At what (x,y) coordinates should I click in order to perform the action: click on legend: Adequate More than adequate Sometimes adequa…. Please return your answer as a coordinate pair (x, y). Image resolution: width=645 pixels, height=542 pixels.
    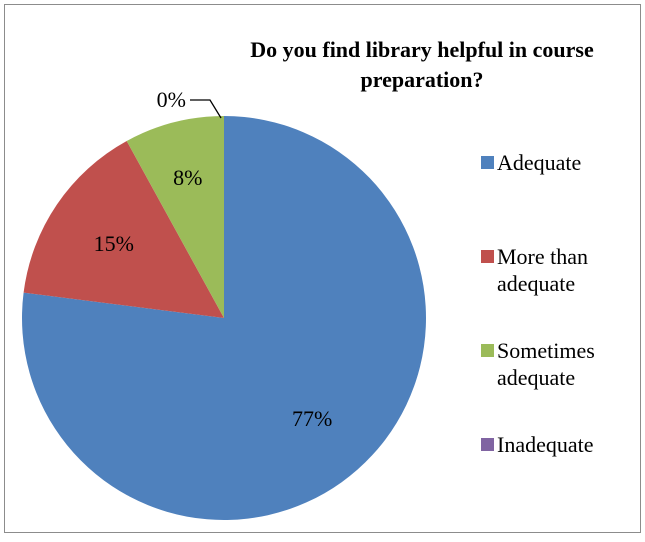
    Looking at the image, I should click on (538, 303).